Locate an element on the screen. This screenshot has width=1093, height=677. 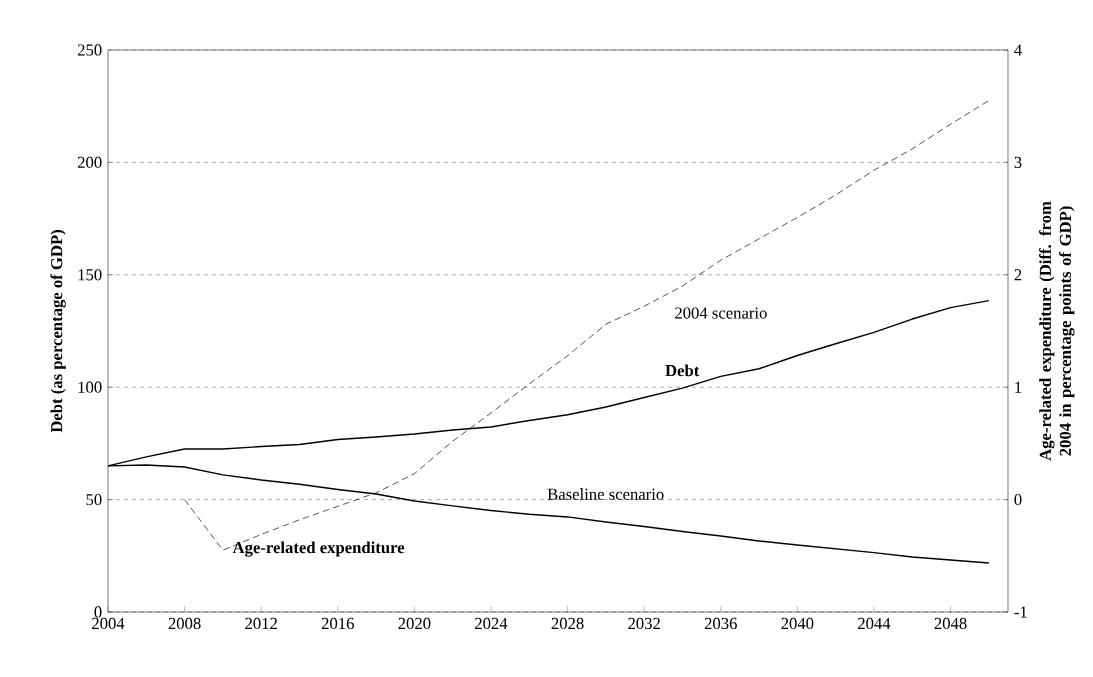
x-tick-label: 2044 is located at coordinates (874, 623).